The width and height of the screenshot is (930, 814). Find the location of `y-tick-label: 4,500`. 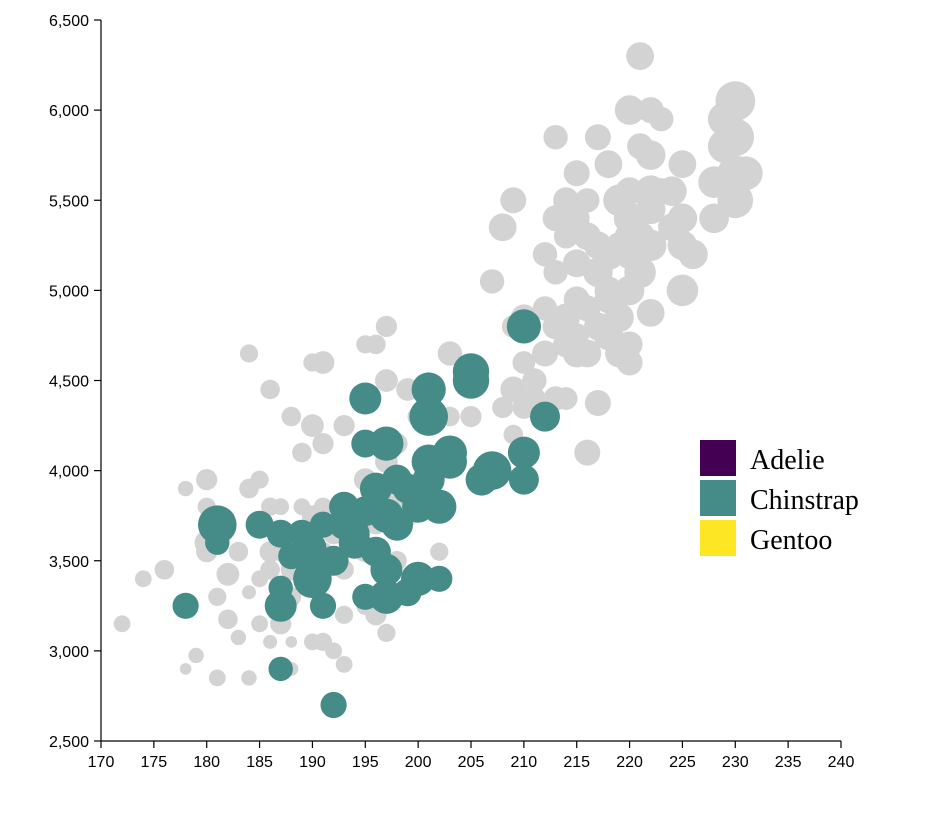

y-tick-label: 4,500 is located at coordinates (69, 382).